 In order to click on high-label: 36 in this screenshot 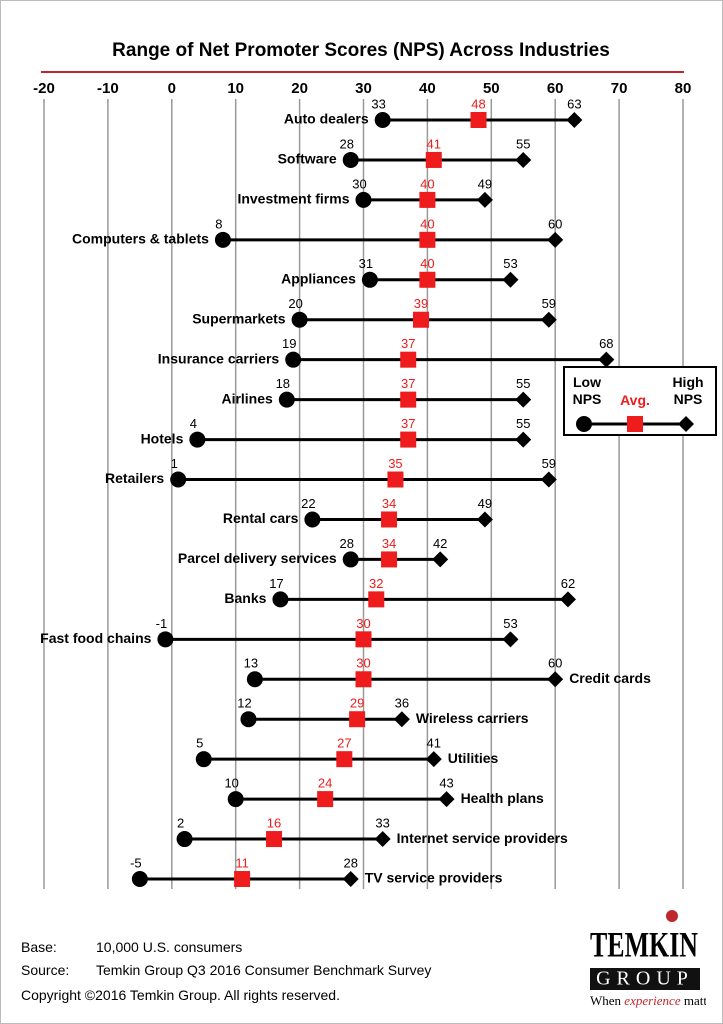, I will do `click(402, 703)`.